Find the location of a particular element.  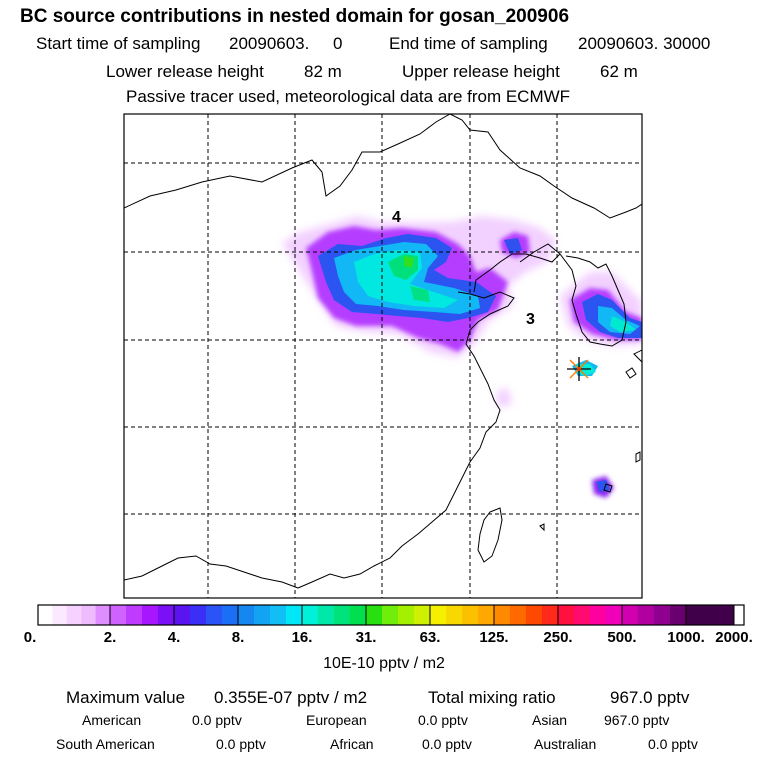

region-name-south-american: South American is located at coordinates (105, 744).